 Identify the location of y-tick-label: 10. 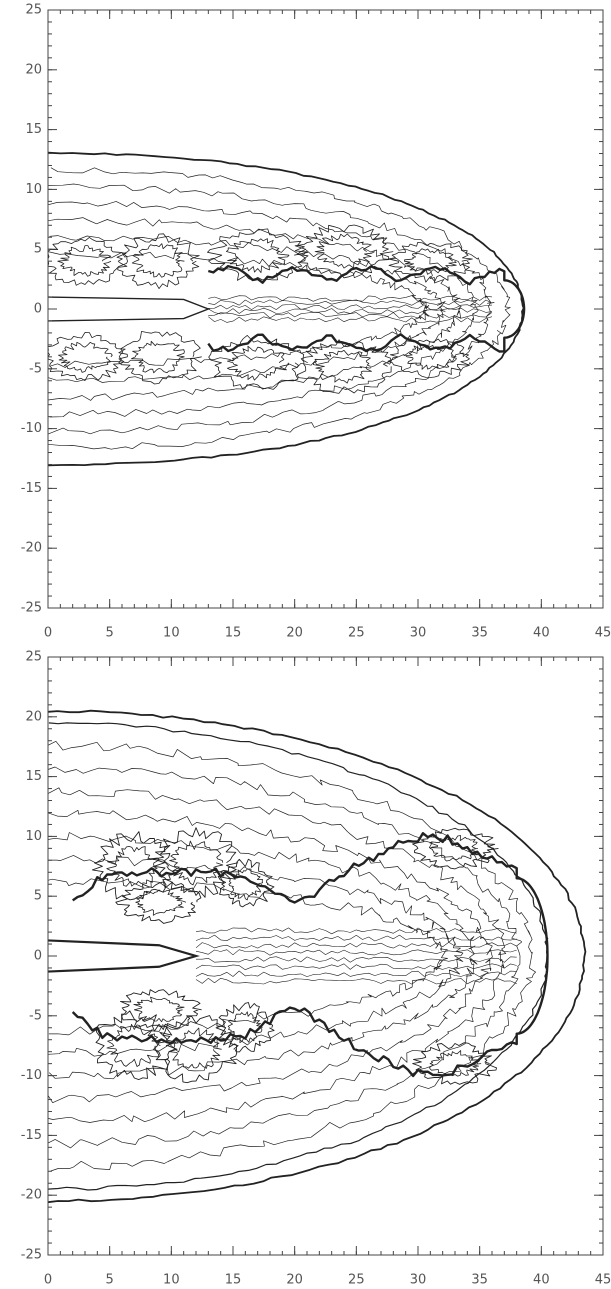
(33, 189).